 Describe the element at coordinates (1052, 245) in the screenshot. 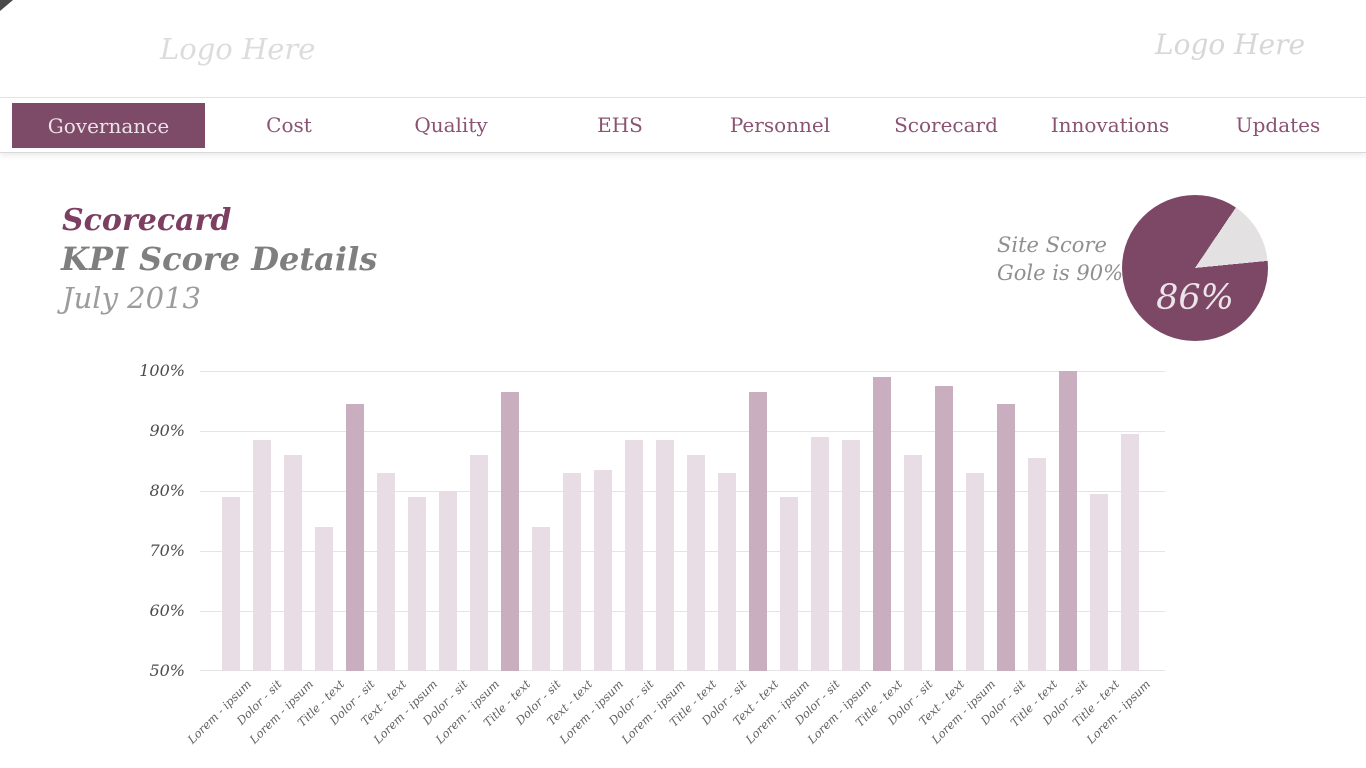

I see `site-score-caption-line1: Site Score` at that location.